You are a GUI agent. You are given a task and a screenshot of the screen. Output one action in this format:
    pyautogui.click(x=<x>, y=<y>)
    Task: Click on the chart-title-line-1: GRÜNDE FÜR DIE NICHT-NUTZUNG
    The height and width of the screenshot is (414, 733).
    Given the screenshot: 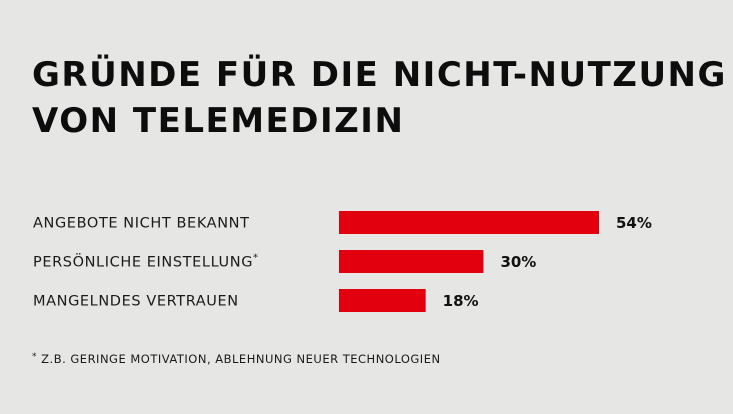 What is the action you would take?
    pyautogui.click(x=379, y=75)
    